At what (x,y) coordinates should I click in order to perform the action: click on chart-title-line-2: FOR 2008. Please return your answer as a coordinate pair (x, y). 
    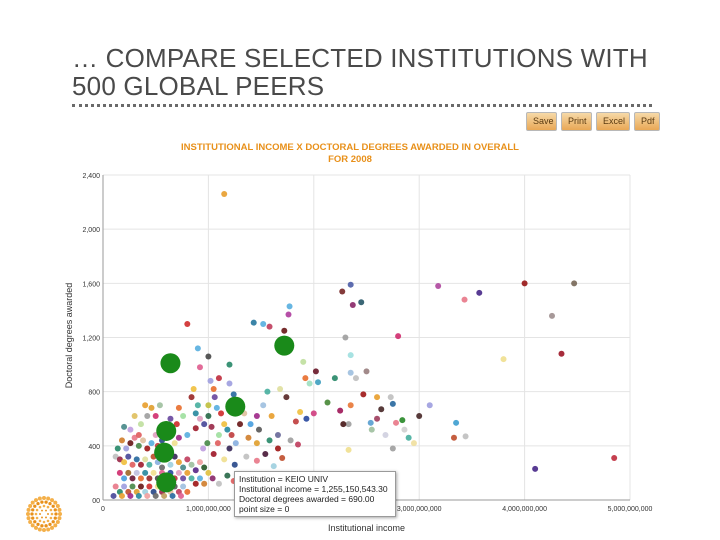
    Looking at the image, I should click on (350, 159).